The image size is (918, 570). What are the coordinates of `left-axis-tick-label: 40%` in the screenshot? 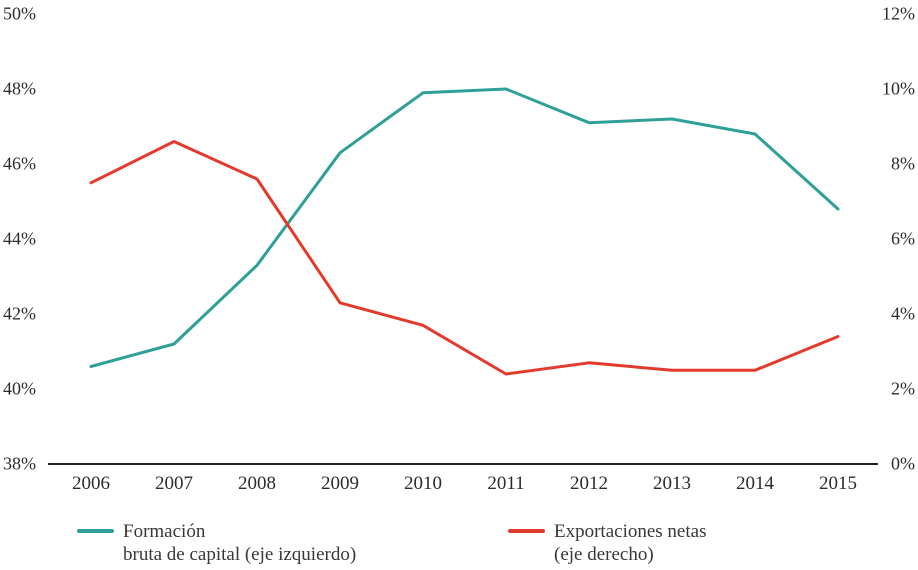 It's located at (19, 388).